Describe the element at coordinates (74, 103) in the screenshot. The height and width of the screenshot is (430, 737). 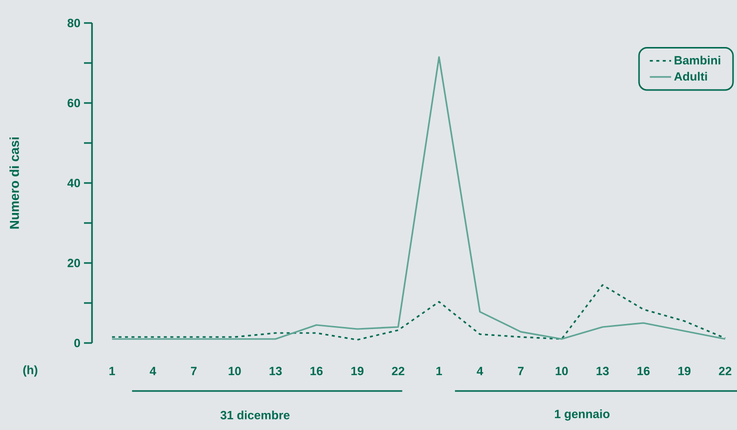
I see `y-tick-label: 60` at that location.